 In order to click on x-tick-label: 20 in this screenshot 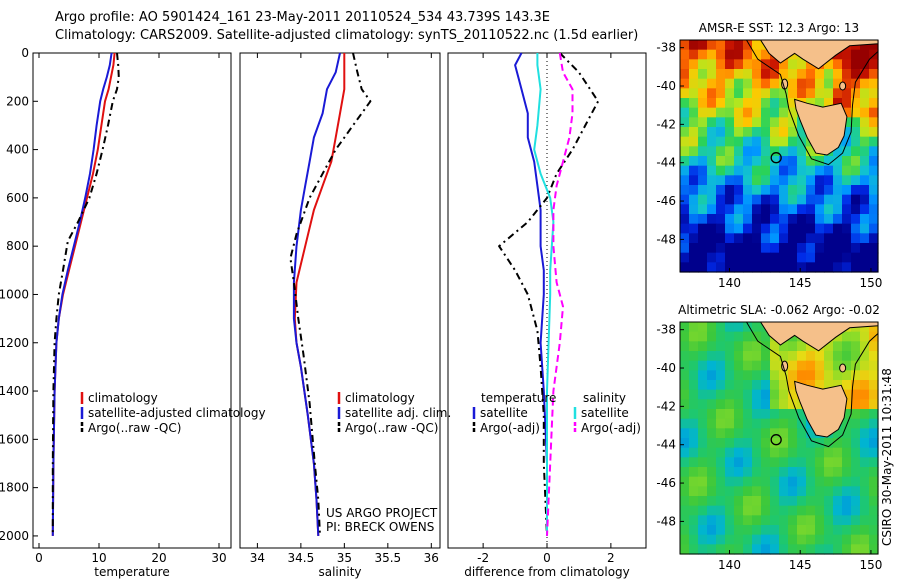, I will do `click(158, 558)`.